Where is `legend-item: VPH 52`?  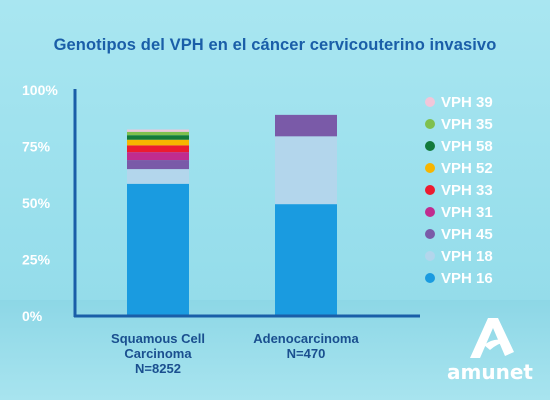 legend-item: VPH 52 is located at coordinates (480, 168).